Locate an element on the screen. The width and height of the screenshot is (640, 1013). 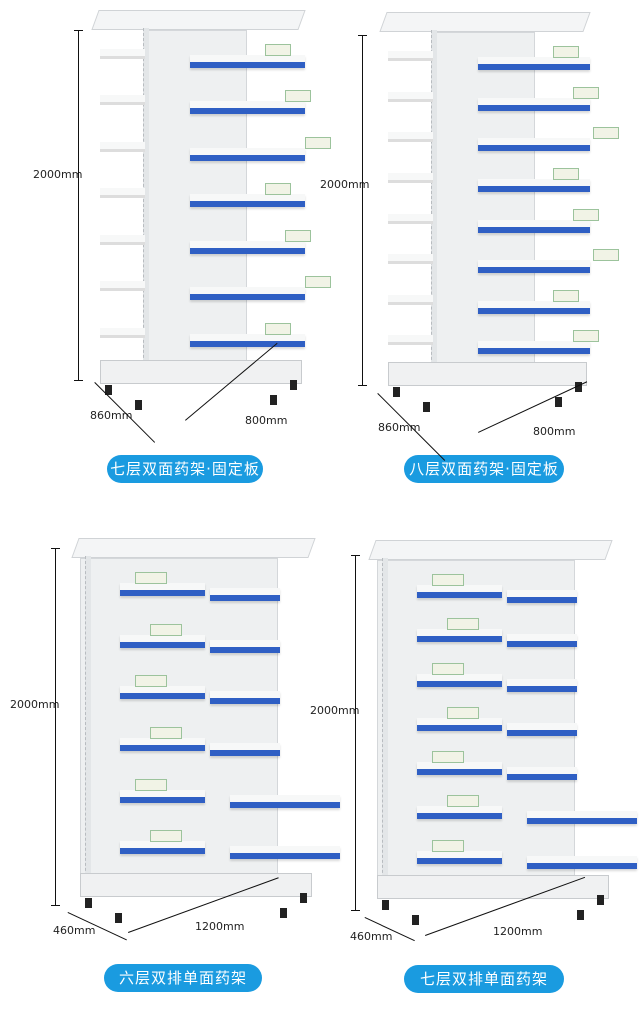
product-title-pill: 七层双面药架·固定板 is located at coordinates (185, 469).